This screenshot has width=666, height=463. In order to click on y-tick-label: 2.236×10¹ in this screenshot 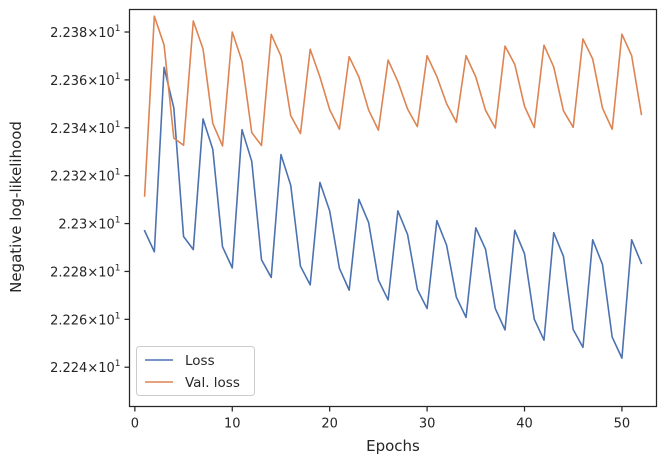, I will do `click(85, 80)`.